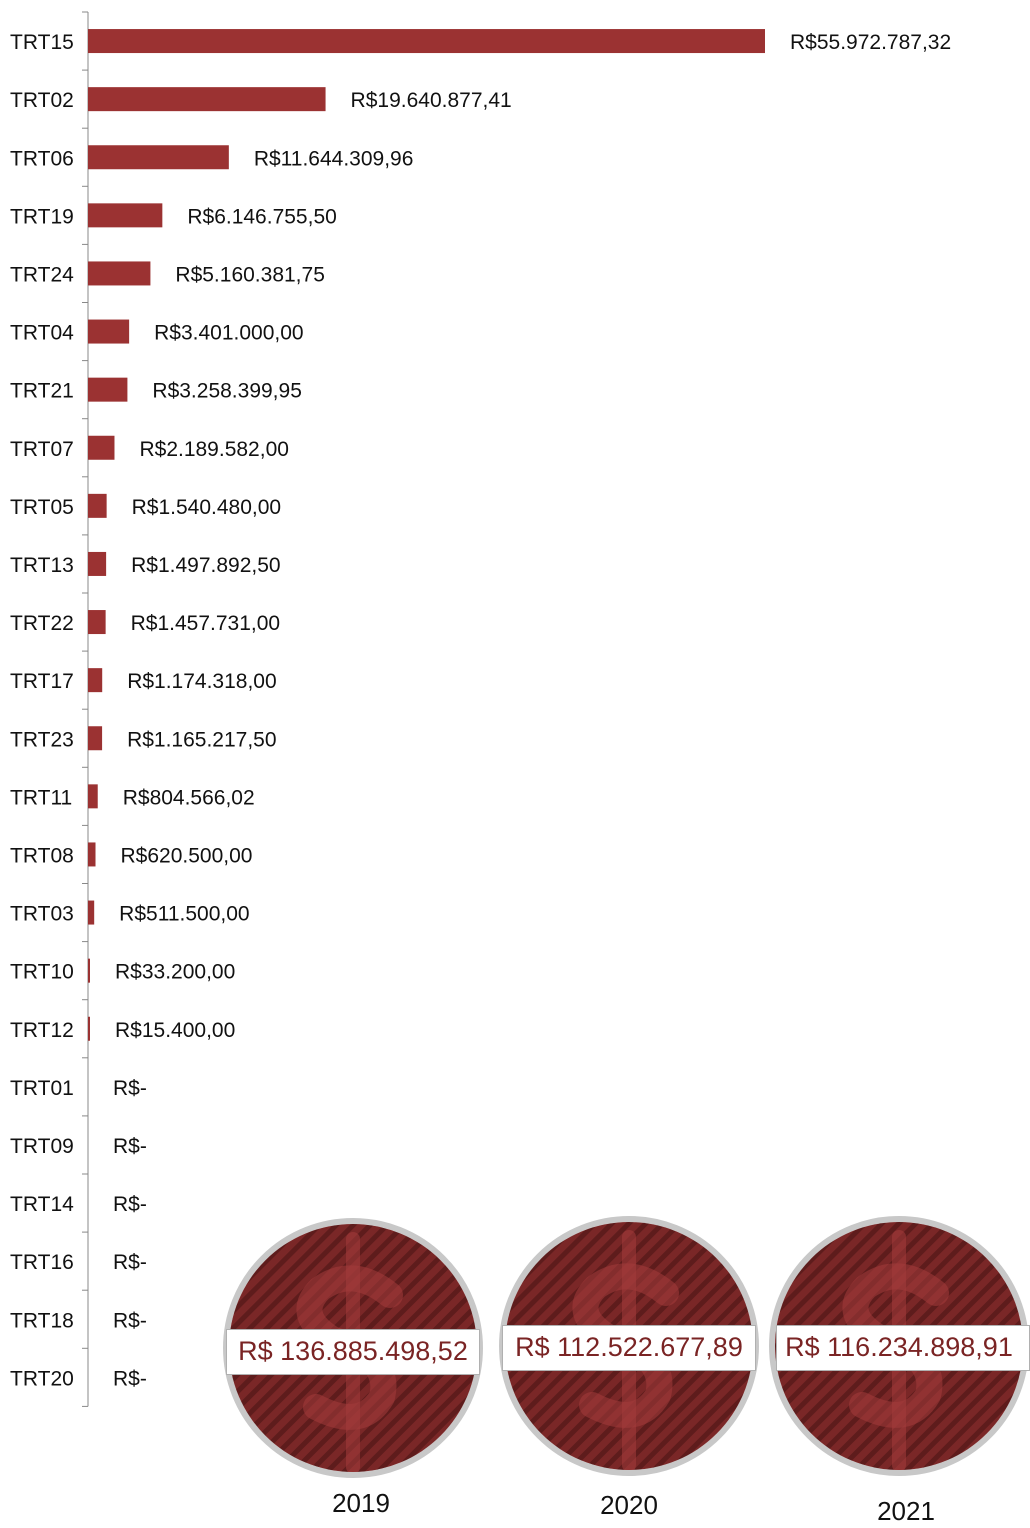 Image resolution: width=1030 pixels, height=1528 pixels. Describe the element at coordinates (42, 739) in the screenshot. I see `category-label: TRT23` at that location.